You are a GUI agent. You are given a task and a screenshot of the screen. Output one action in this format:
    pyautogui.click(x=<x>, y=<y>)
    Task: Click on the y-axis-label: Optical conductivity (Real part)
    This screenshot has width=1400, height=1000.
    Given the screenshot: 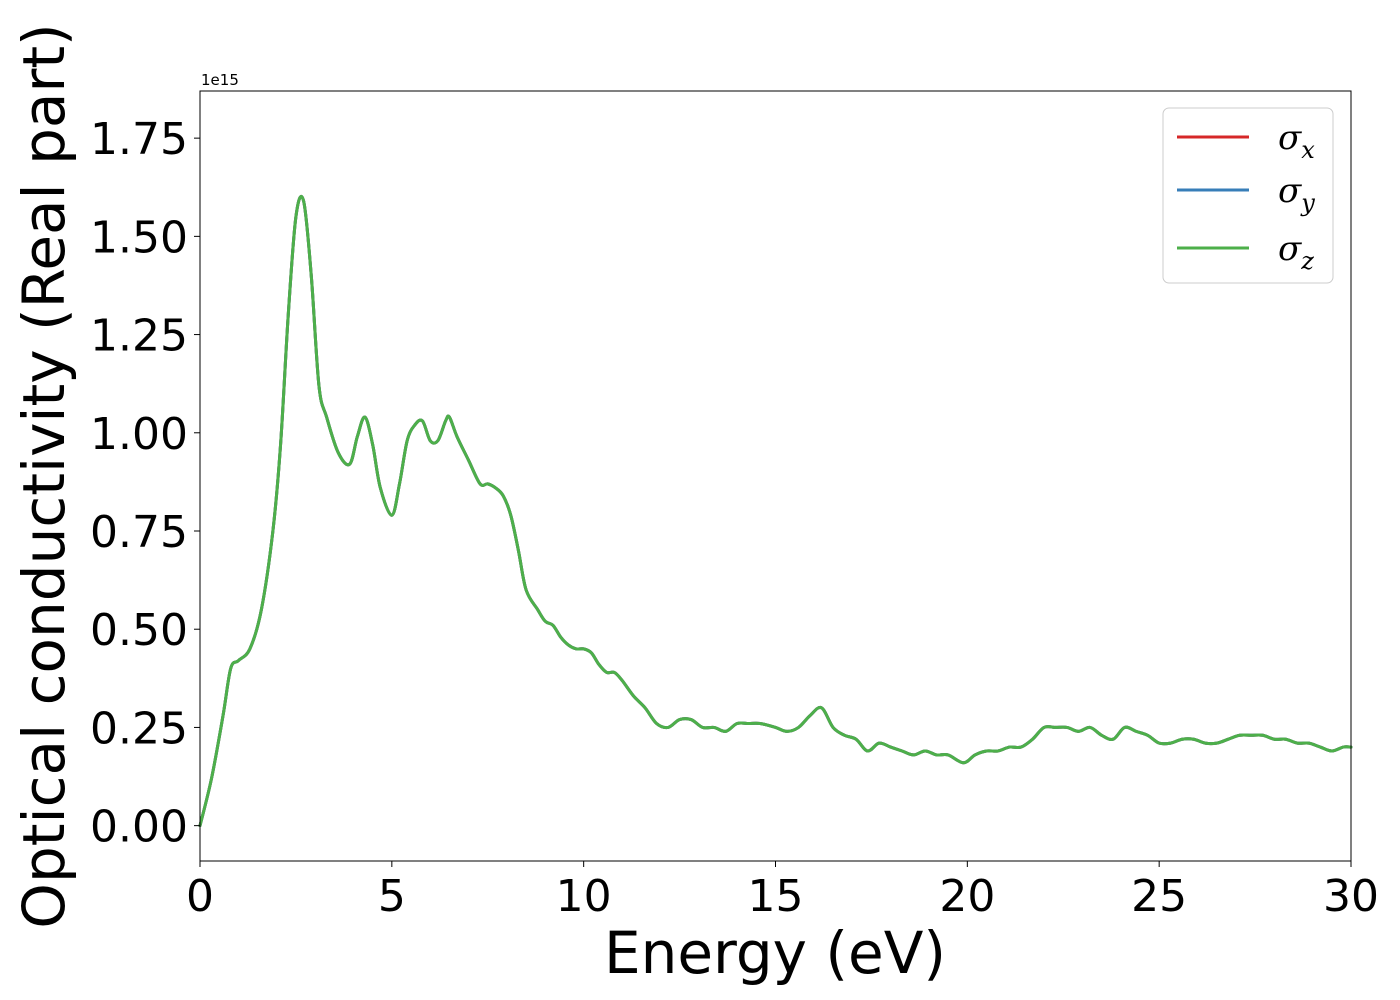 What is the action you would take?
    pyautogui.click(x=44, y=475)
    